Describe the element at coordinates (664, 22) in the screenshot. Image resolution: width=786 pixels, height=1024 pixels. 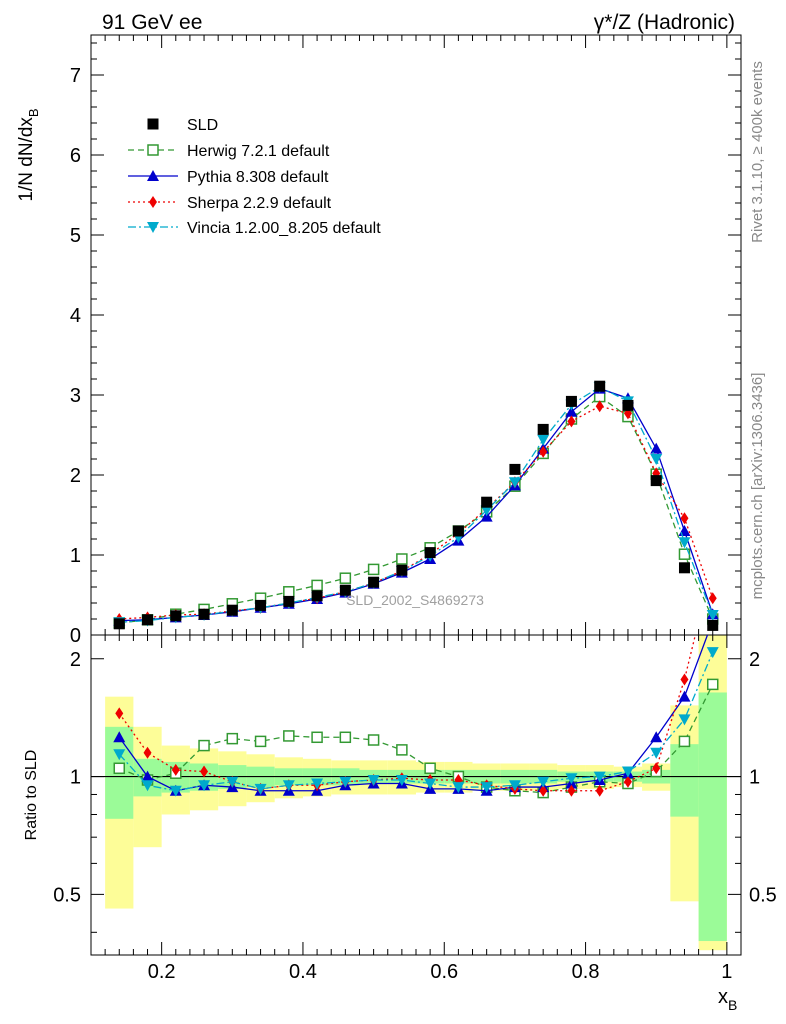
I see `right-title: γ*/Z (Hadronic)` at that location.